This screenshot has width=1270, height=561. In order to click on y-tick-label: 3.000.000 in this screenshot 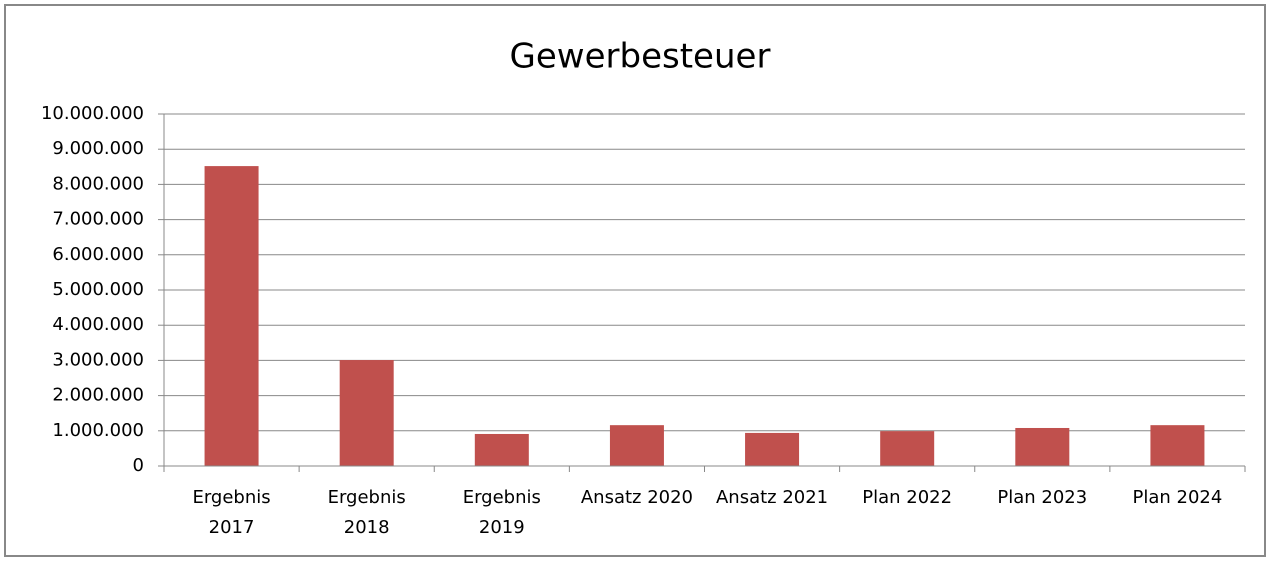, I will do `click(98, 359)`.